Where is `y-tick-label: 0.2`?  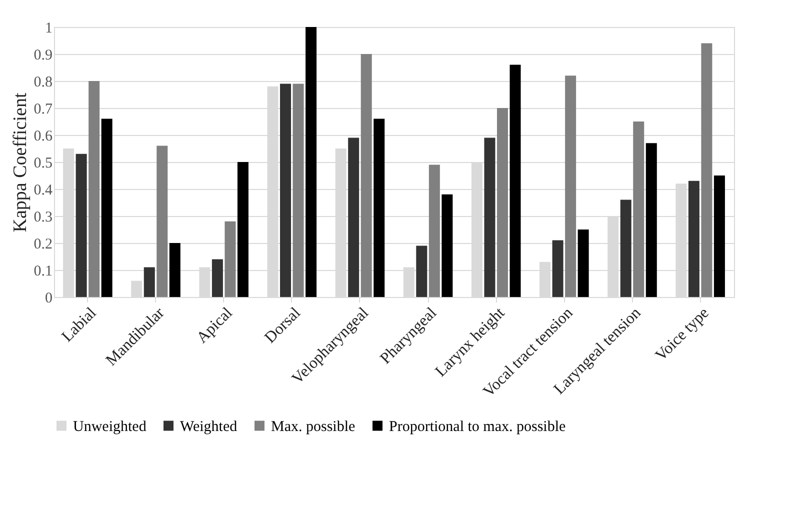
y-tick-label: 0.2 is located at coordinates (43, 244).